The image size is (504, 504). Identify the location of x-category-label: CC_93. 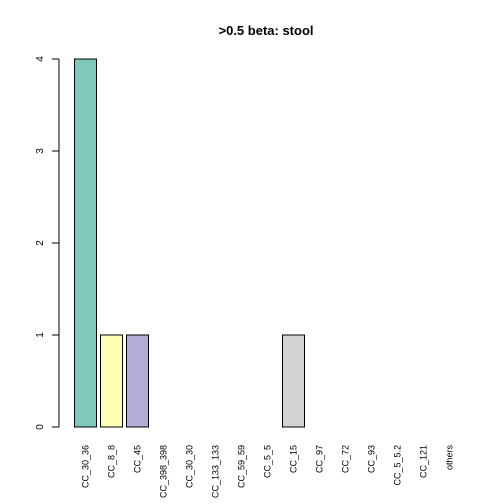
(372, 459).